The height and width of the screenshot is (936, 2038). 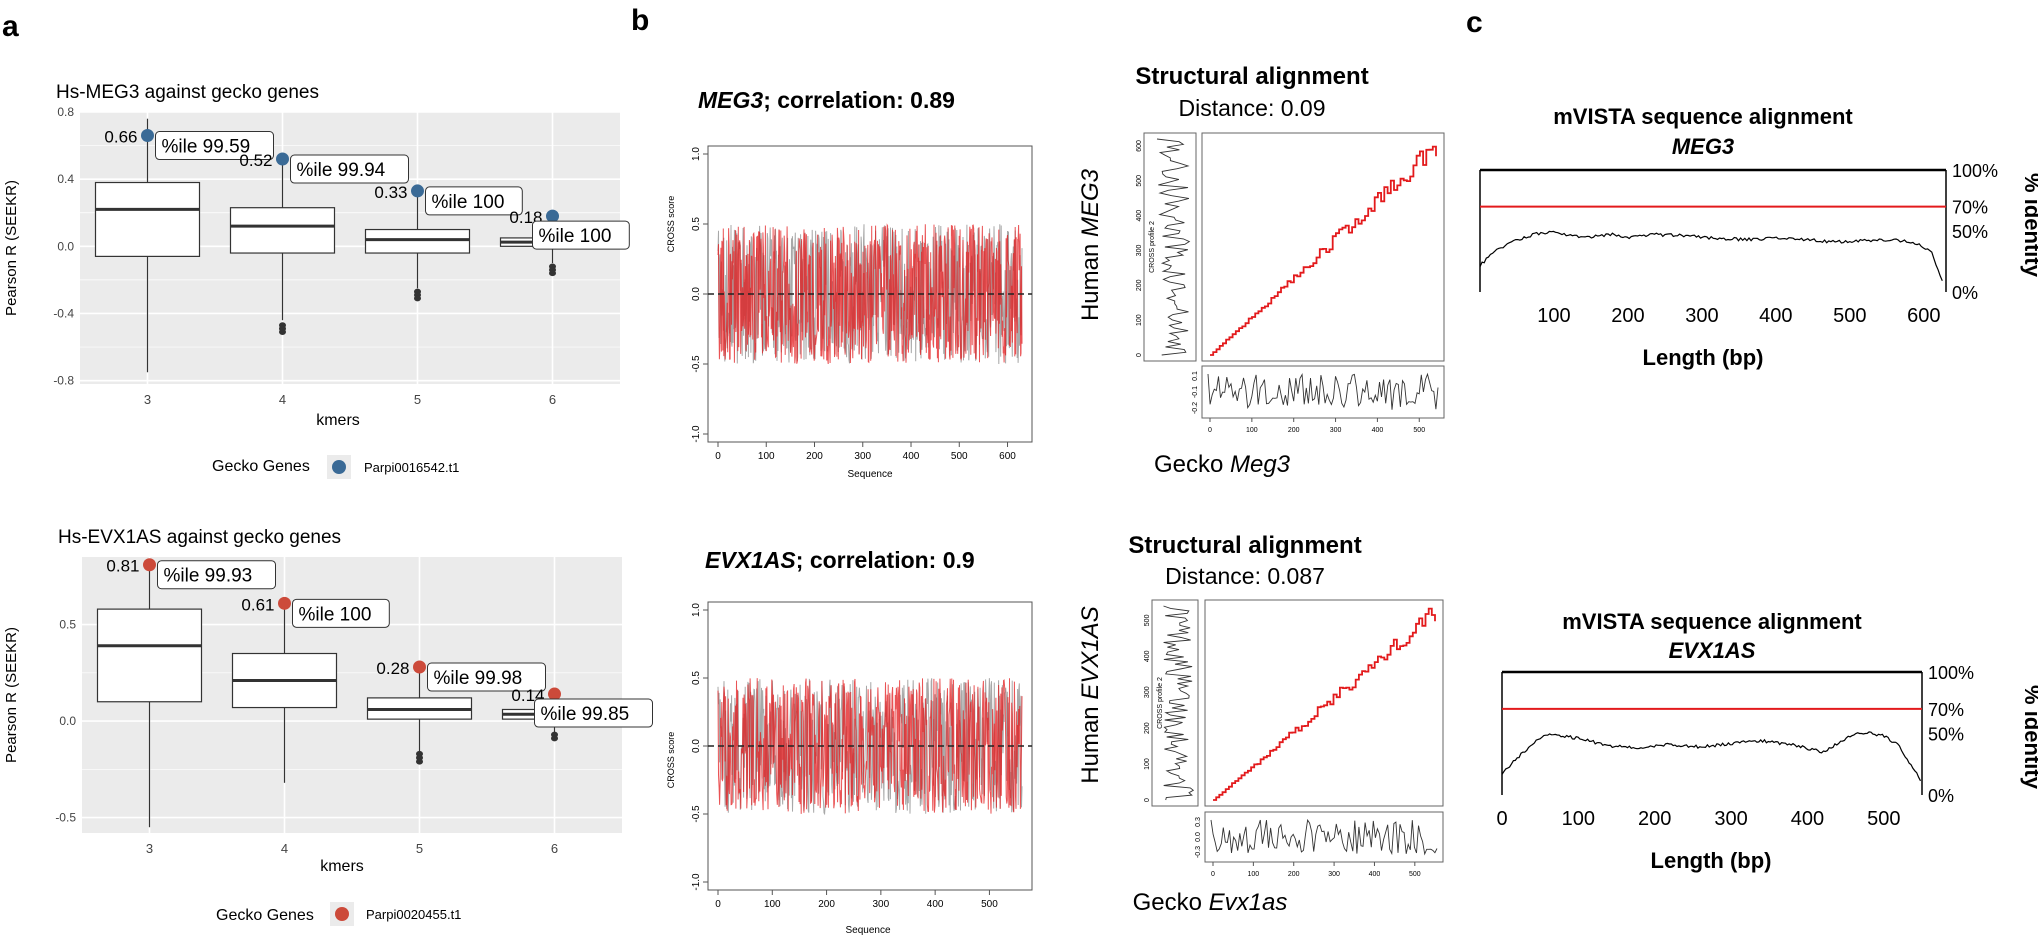 What do you see at coordinates (199, 537) in the screenshot?
I see `chart-title: Hs-EVX1AS against gecko genes` at bounding box center [199, 537].